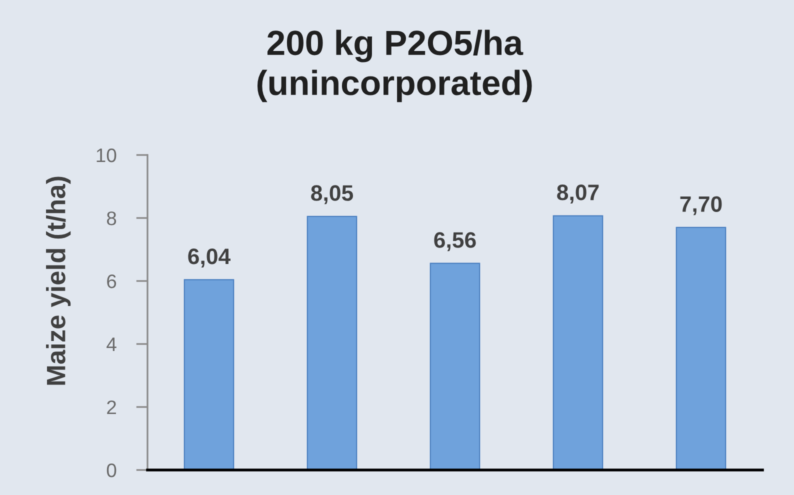 The image size is (794, 495). I want to click on y-tick-label: 8, so click(111, 218).